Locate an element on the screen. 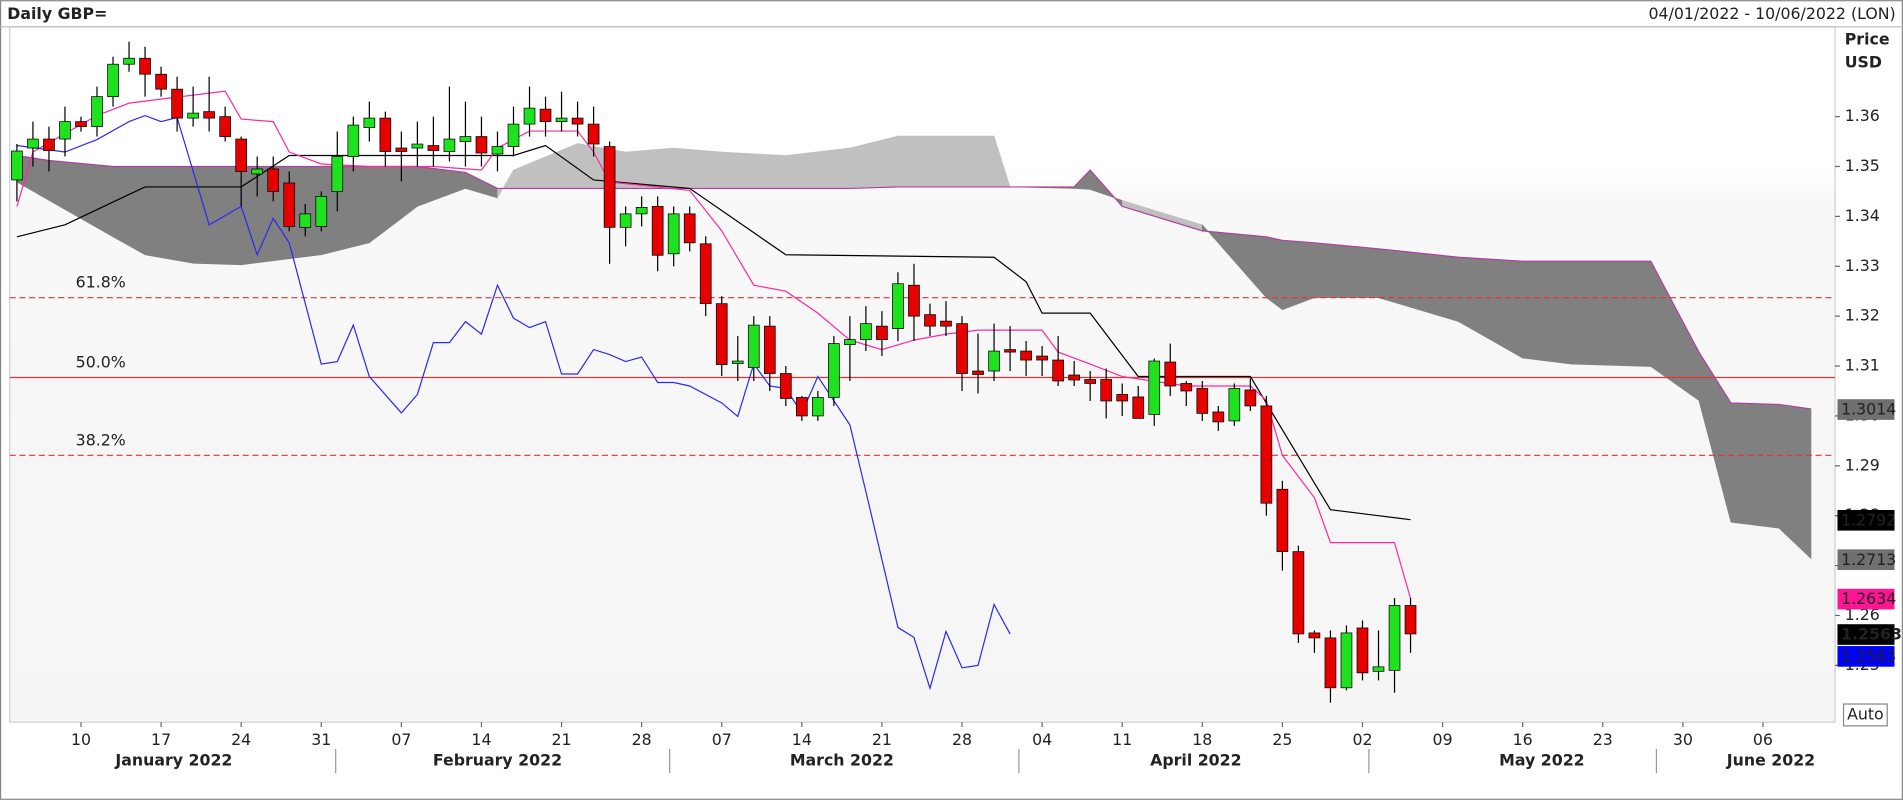 The width and height of the screenshot is (1903, 800). x-tick-label: 18 is located at coordinates (1202, 739).